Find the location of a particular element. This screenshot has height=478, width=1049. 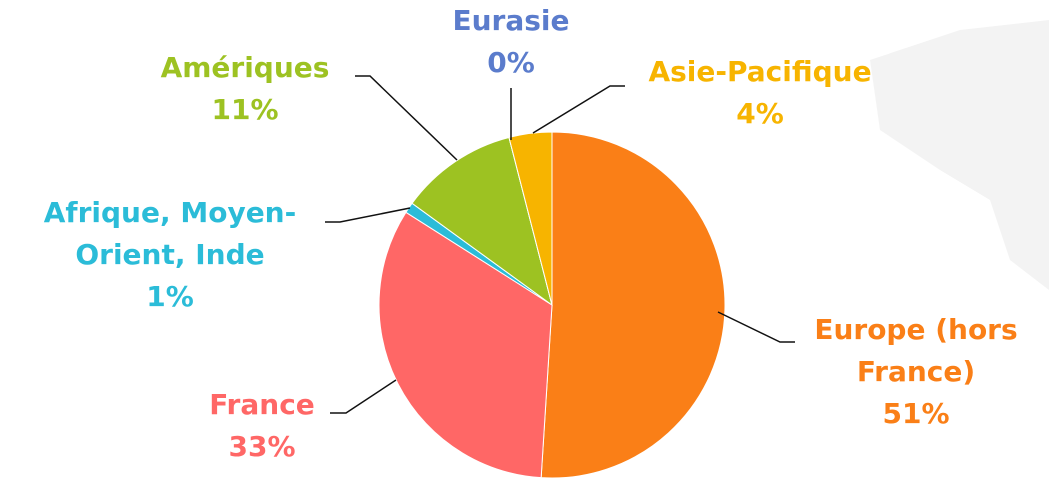

value-label: 1% is located at coordinates (170, 296).